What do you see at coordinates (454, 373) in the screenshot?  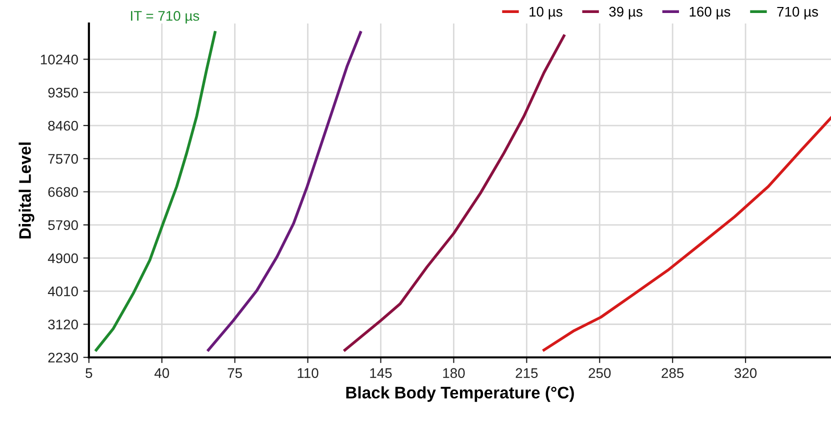 I see `x-tick-label: 180` at bounding box center [454, 373].